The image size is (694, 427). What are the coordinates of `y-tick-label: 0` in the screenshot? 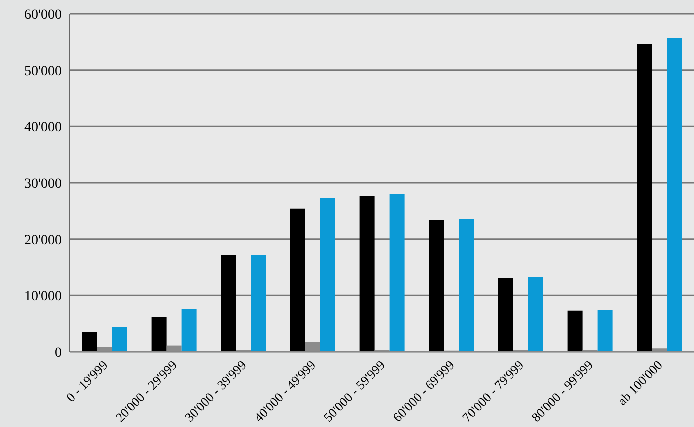 It's located at (58, 353).